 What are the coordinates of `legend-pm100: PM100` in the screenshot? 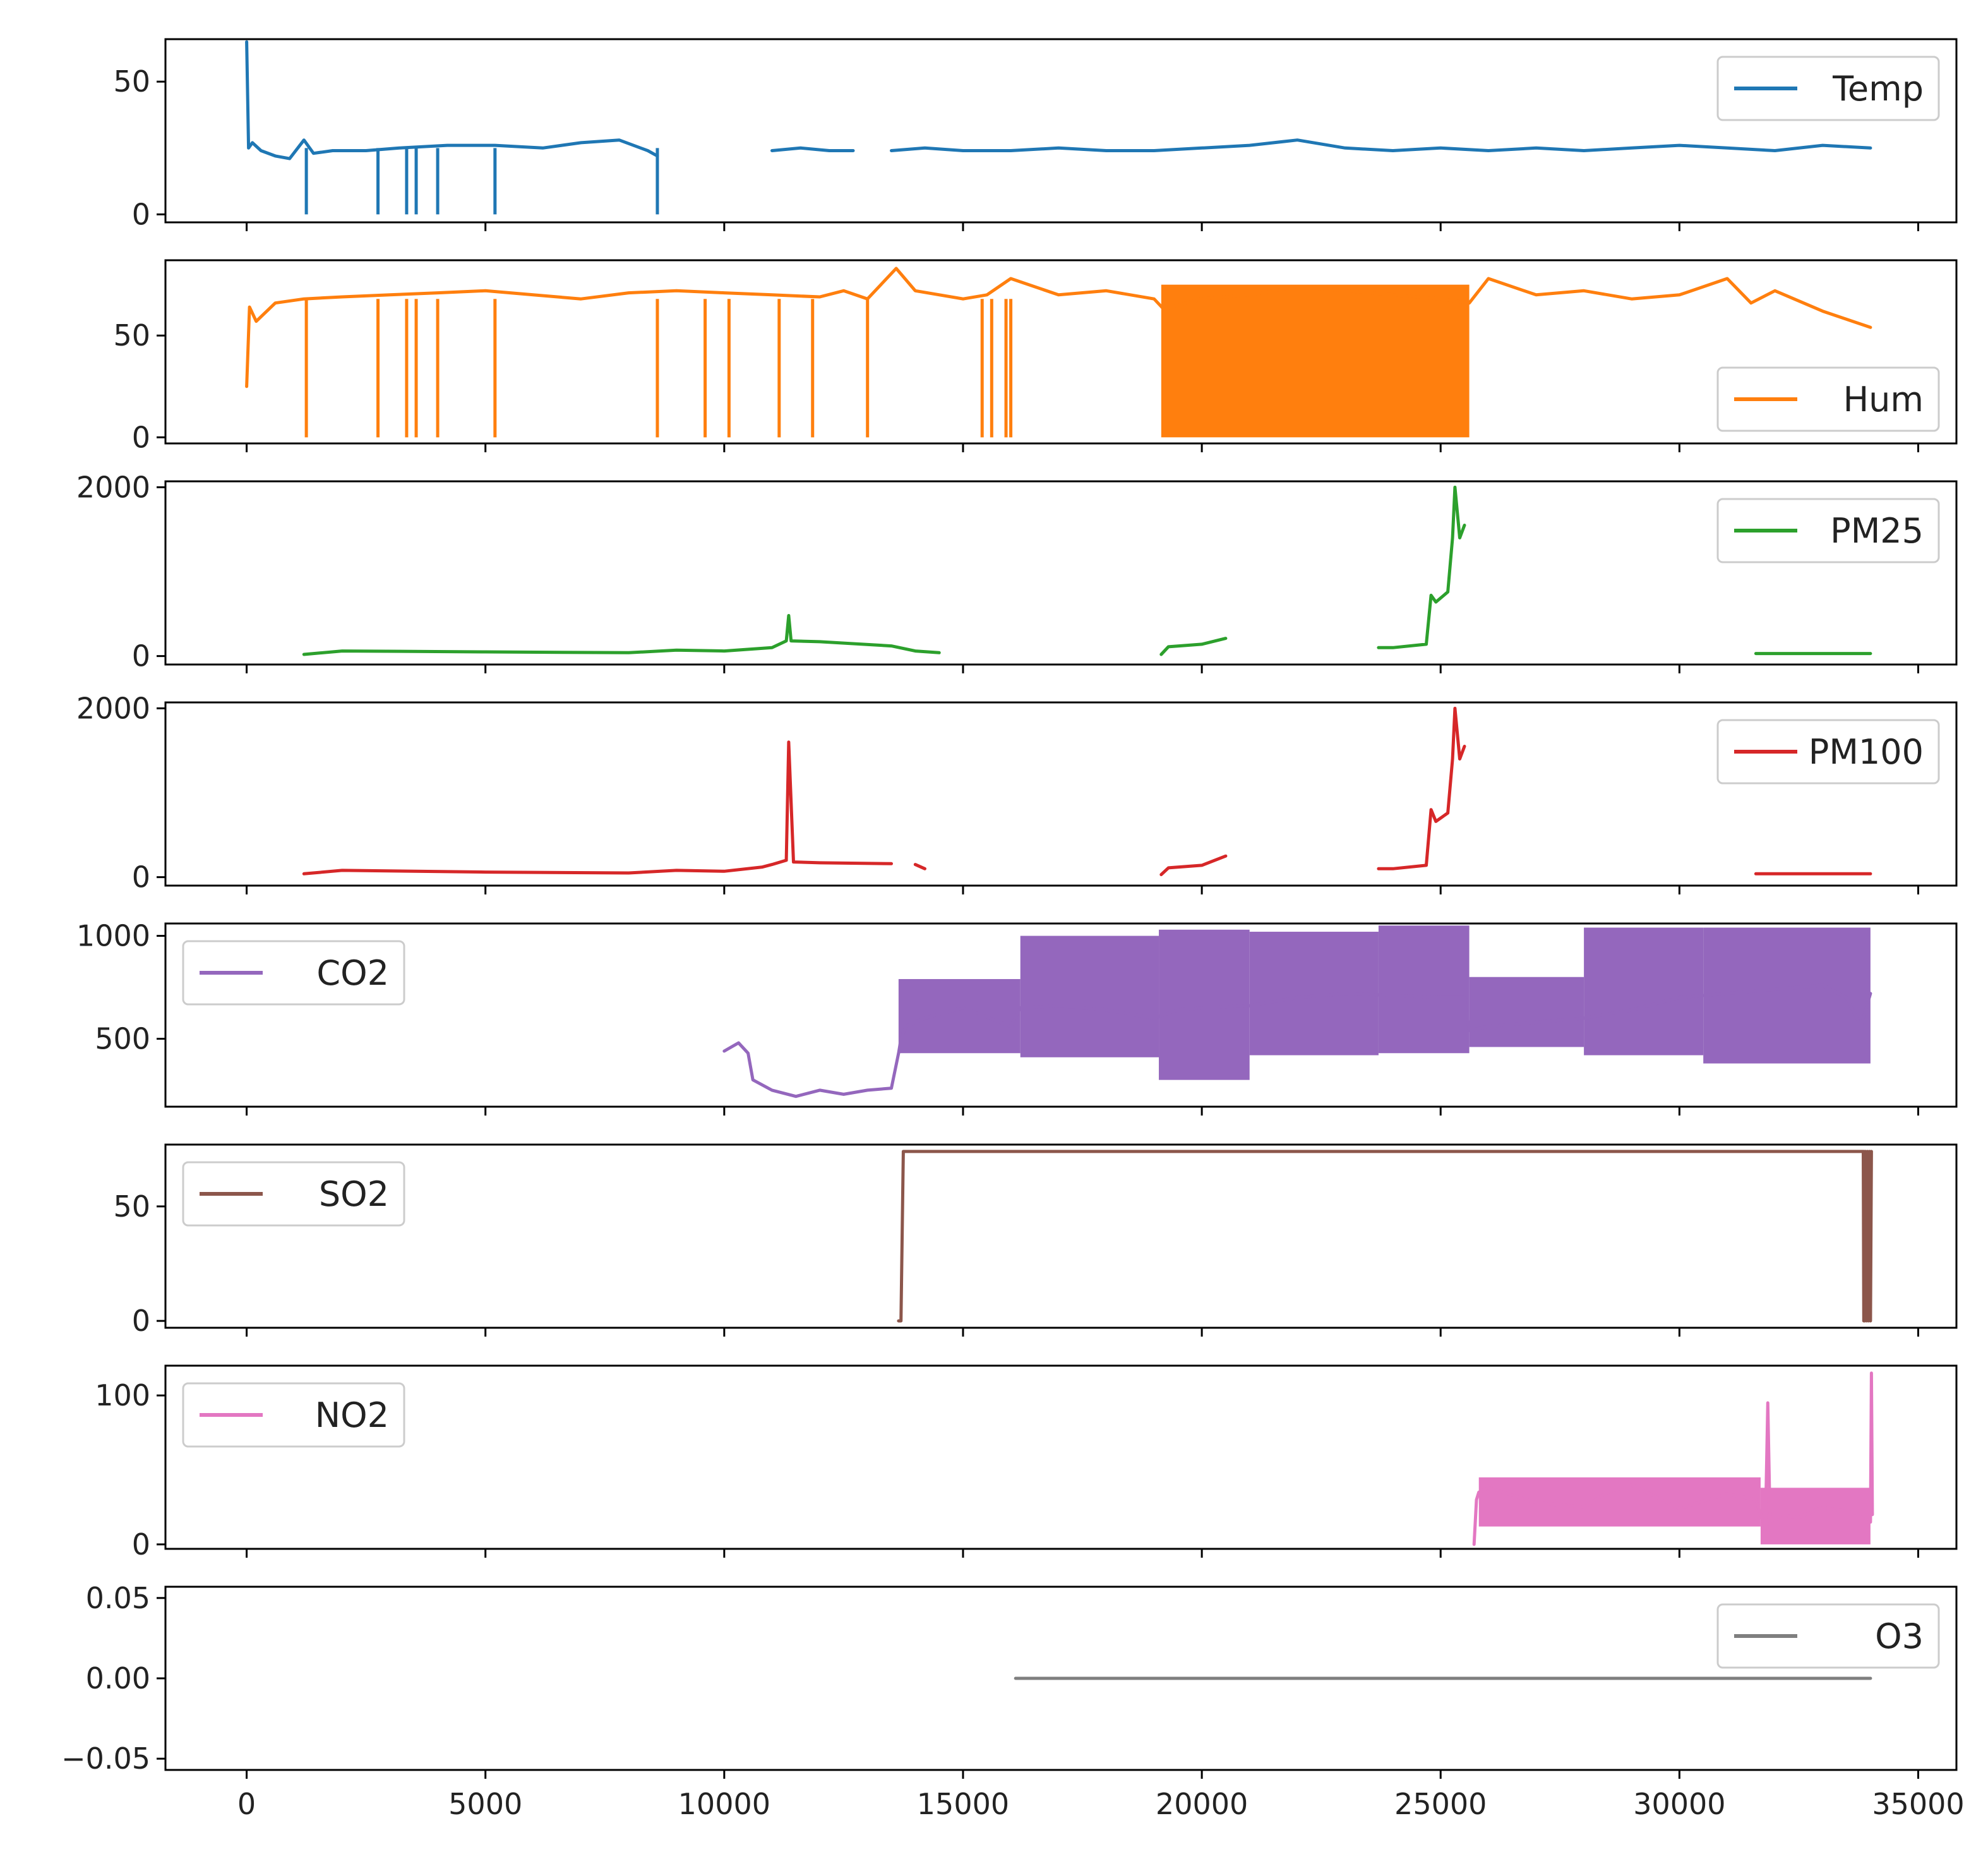 It's located at (1828, 752).